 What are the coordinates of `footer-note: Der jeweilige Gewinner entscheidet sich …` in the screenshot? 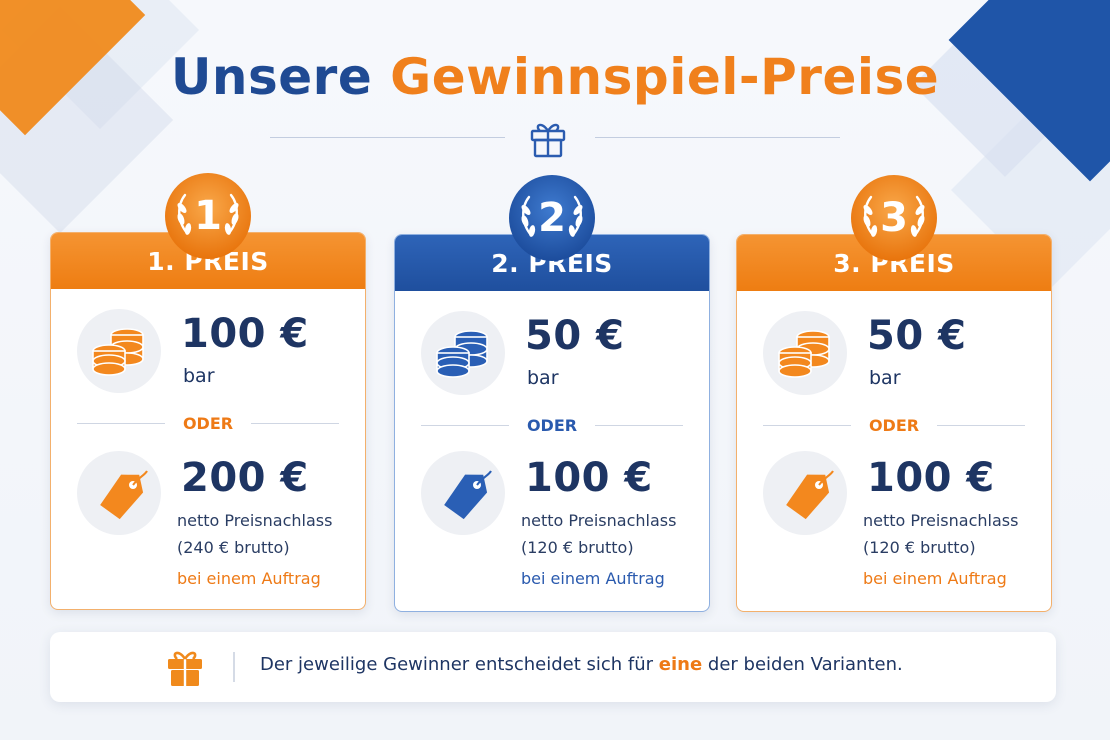 It's located at (553, 667).